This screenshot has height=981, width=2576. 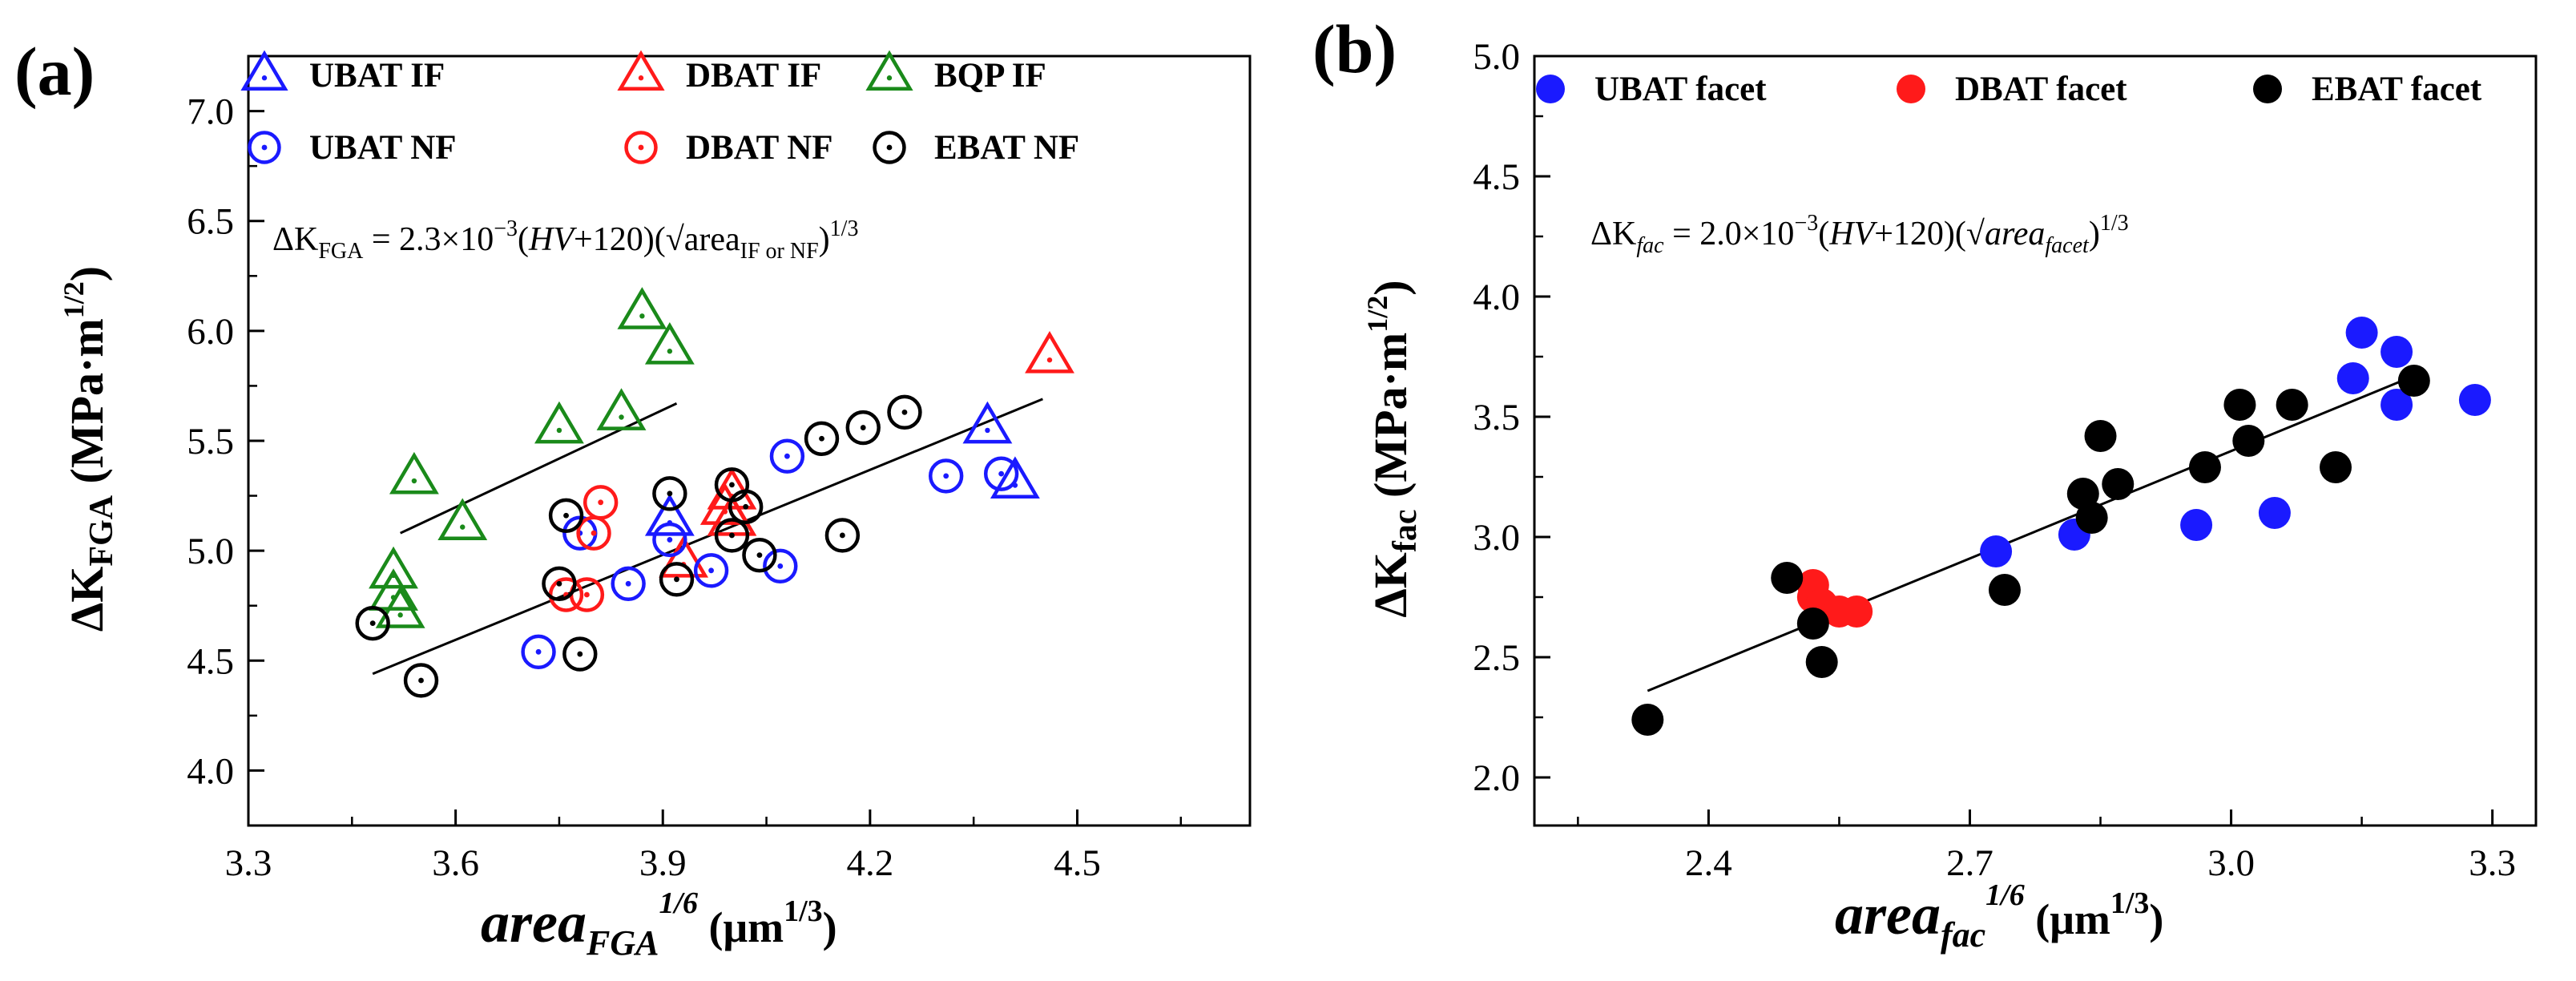 What do you see at coordinates (1496, 778) in the screenshot?
I see `y-tick-label: 2.0` at bounding box center [1496, 778].